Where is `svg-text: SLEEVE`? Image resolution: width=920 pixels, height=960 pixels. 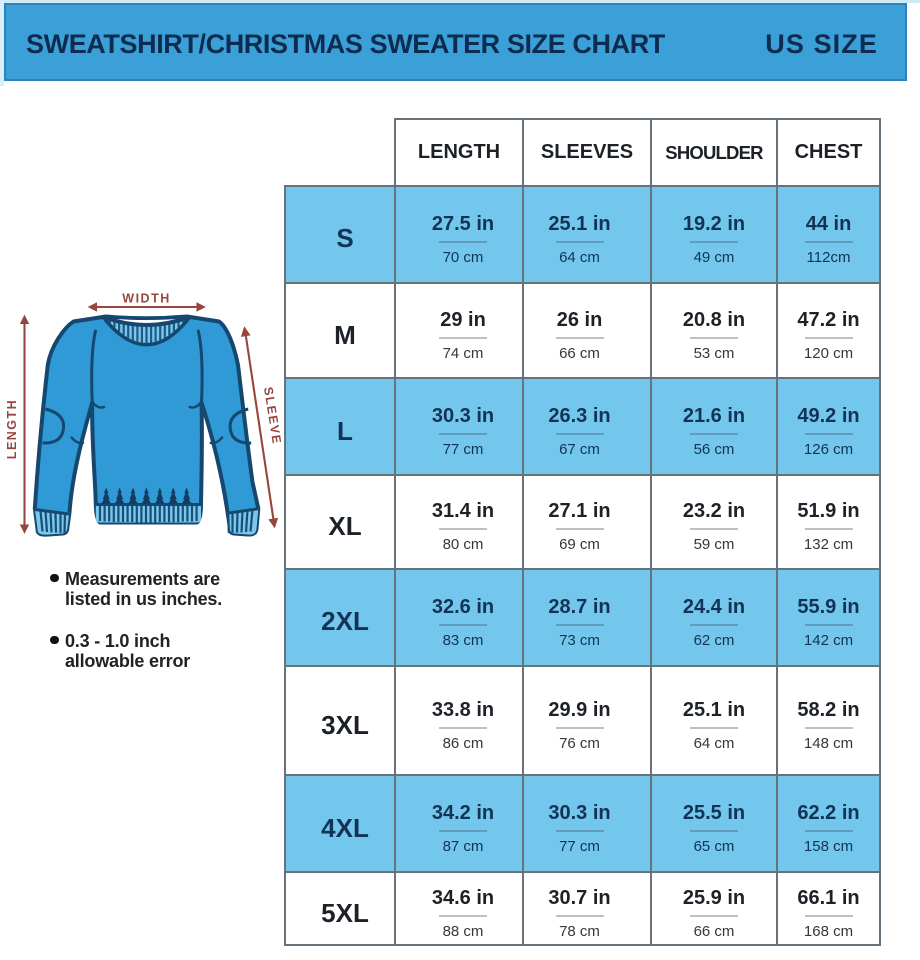
svg-text: SLEEVE is located at coordinates (272, 416).